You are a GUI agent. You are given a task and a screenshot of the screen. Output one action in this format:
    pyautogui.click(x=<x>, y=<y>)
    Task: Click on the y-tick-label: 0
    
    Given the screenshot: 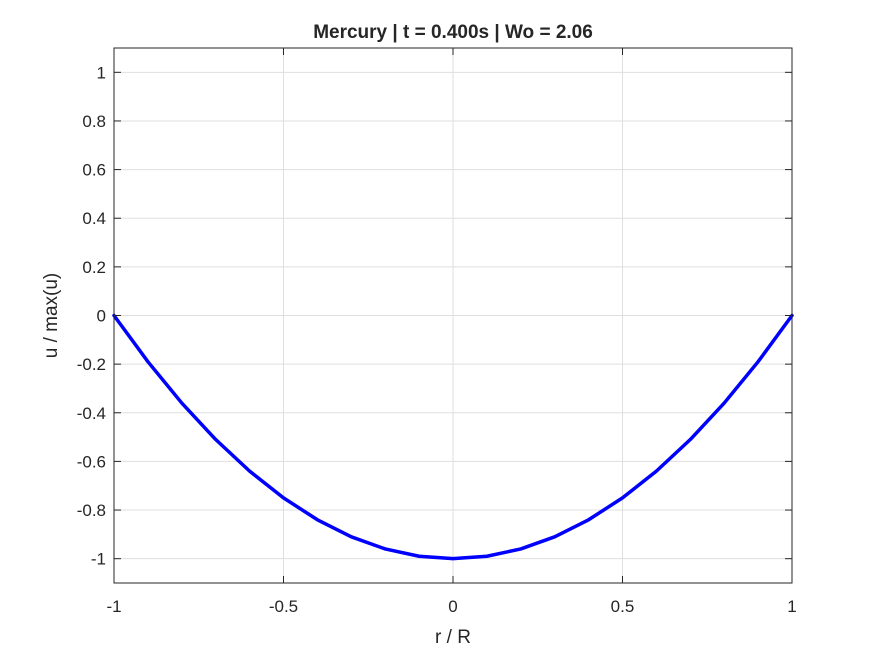 What is the action you would take?
    pyautogui.click(x=101, y=316)
    